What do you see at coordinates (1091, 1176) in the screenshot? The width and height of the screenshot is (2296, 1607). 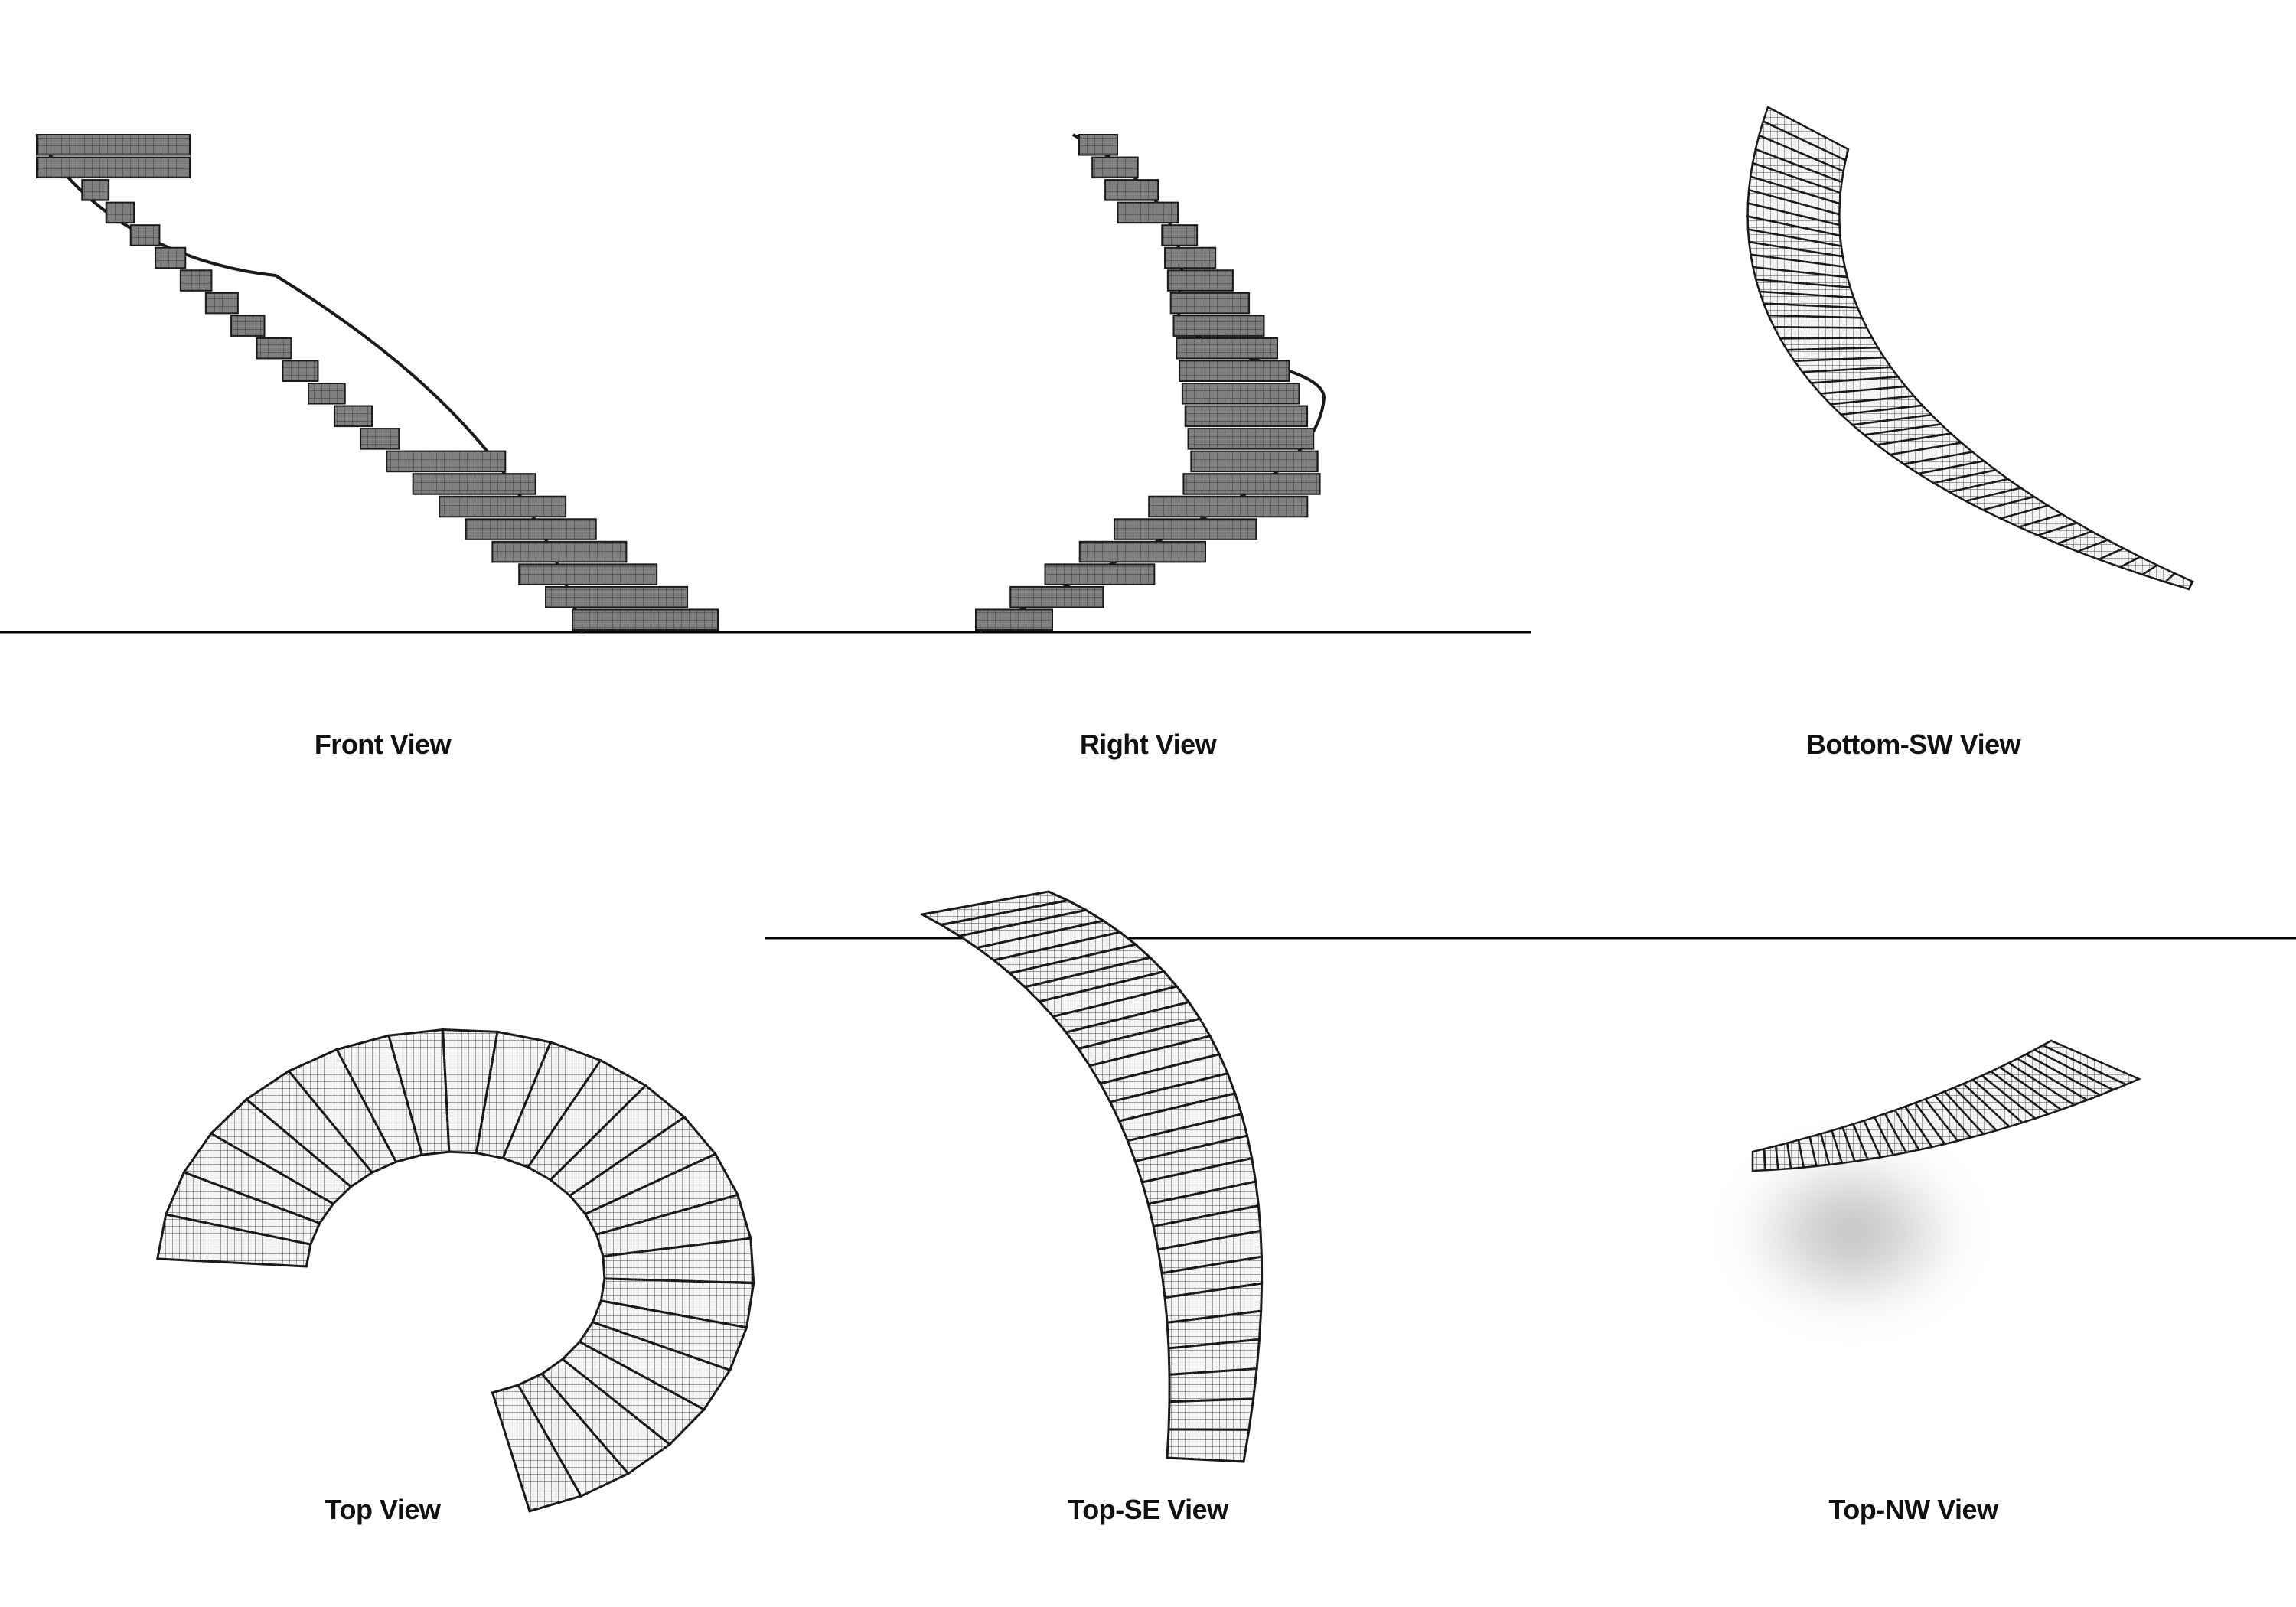 I see `top-se-view-drawing` at bounding box center [1091, 1176].